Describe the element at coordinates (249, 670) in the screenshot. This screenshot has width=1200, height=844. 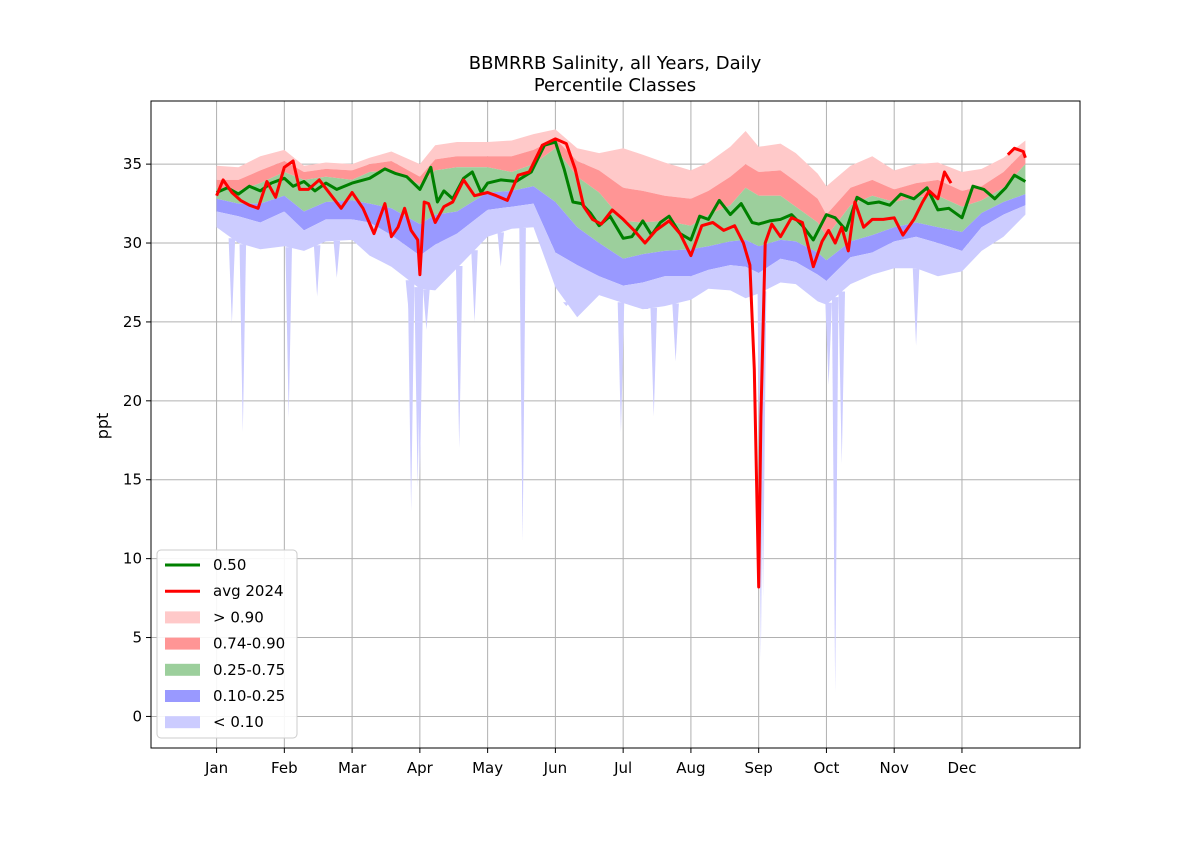
I see `legend-label: 0.25-0.75` at that location.